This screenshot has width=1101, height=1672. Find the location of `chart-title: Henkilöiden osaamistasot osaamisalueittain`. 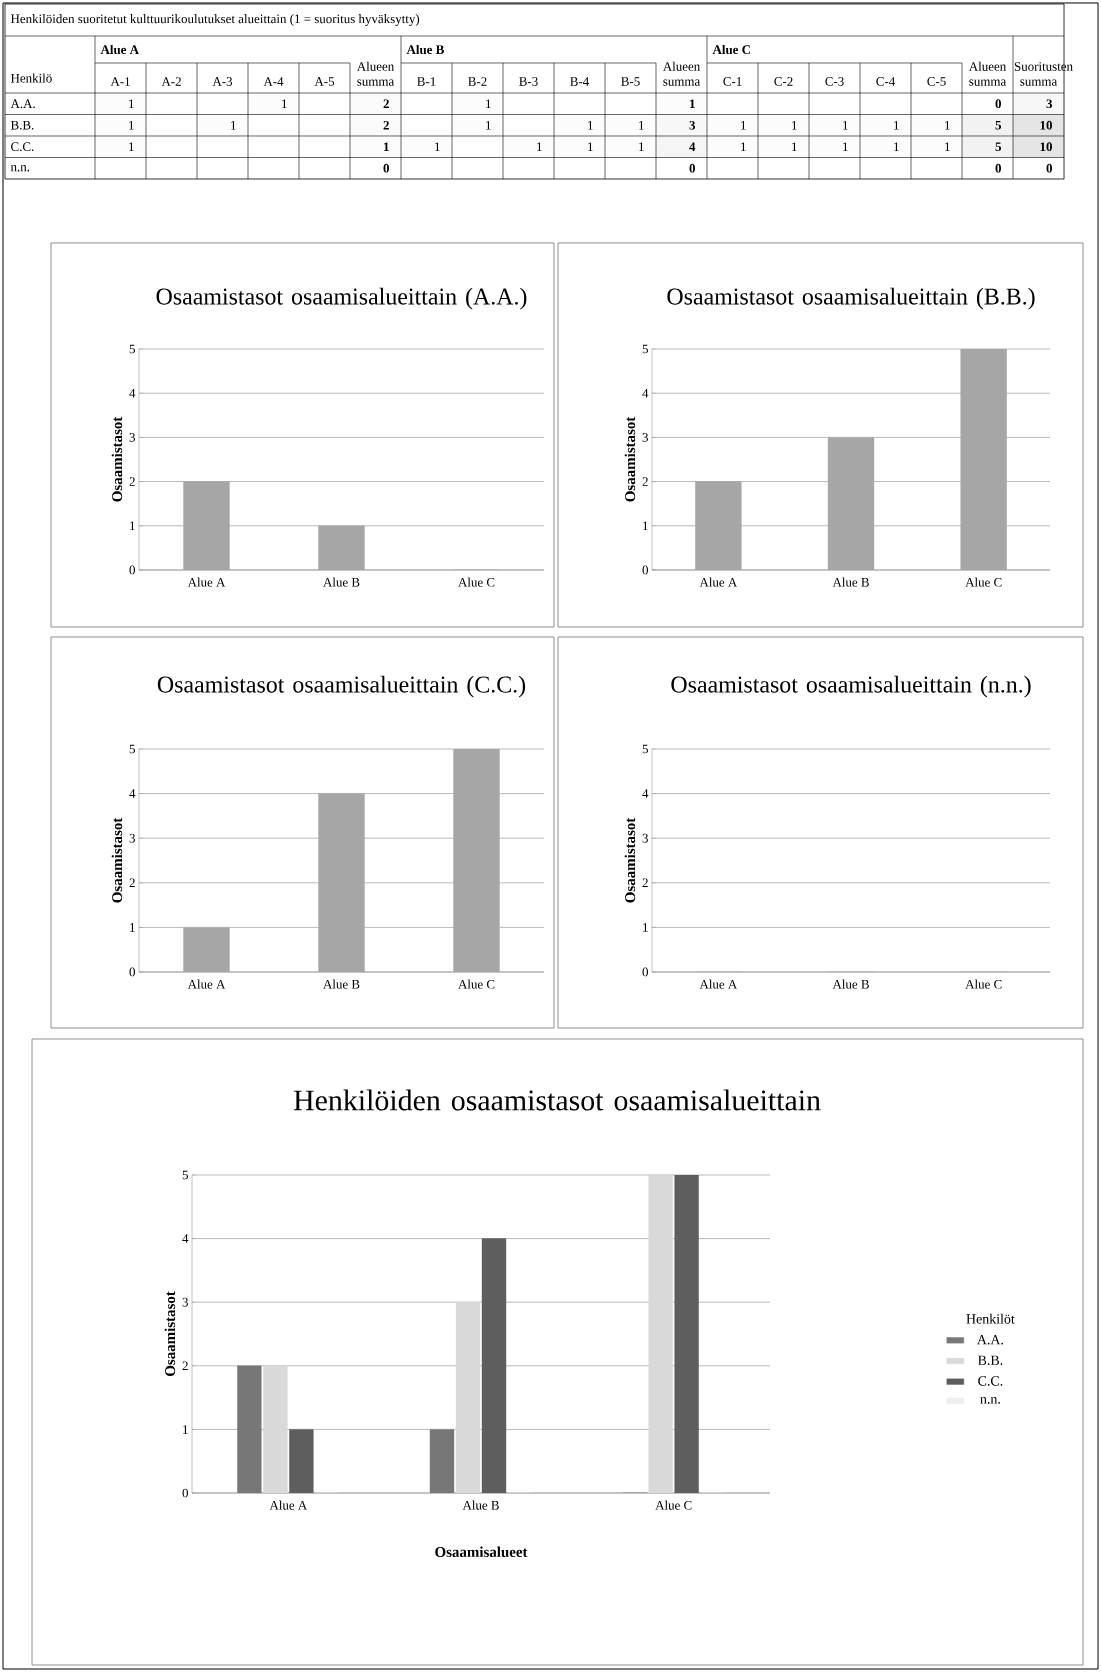

chart-title: Henkilöiden osaamistasot osaamisalueittain is located at coordinates (557, 1100).